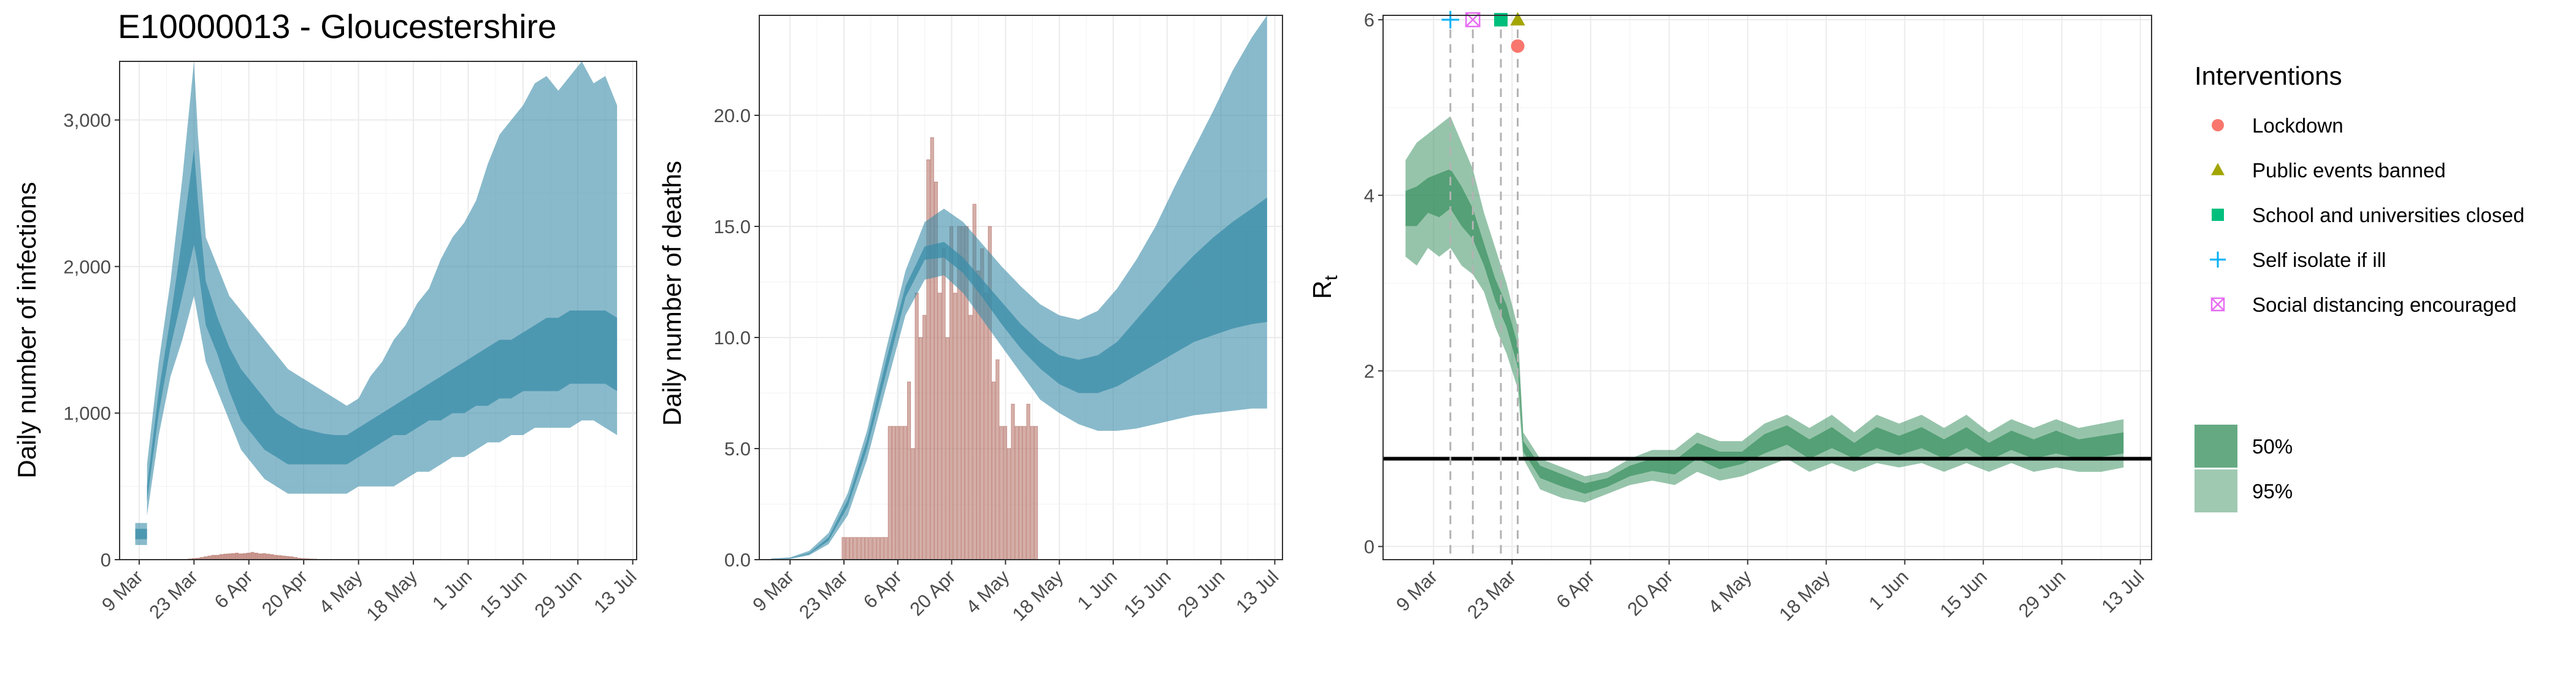  I want to click on boxed-x-icon, so click(2217, 305).